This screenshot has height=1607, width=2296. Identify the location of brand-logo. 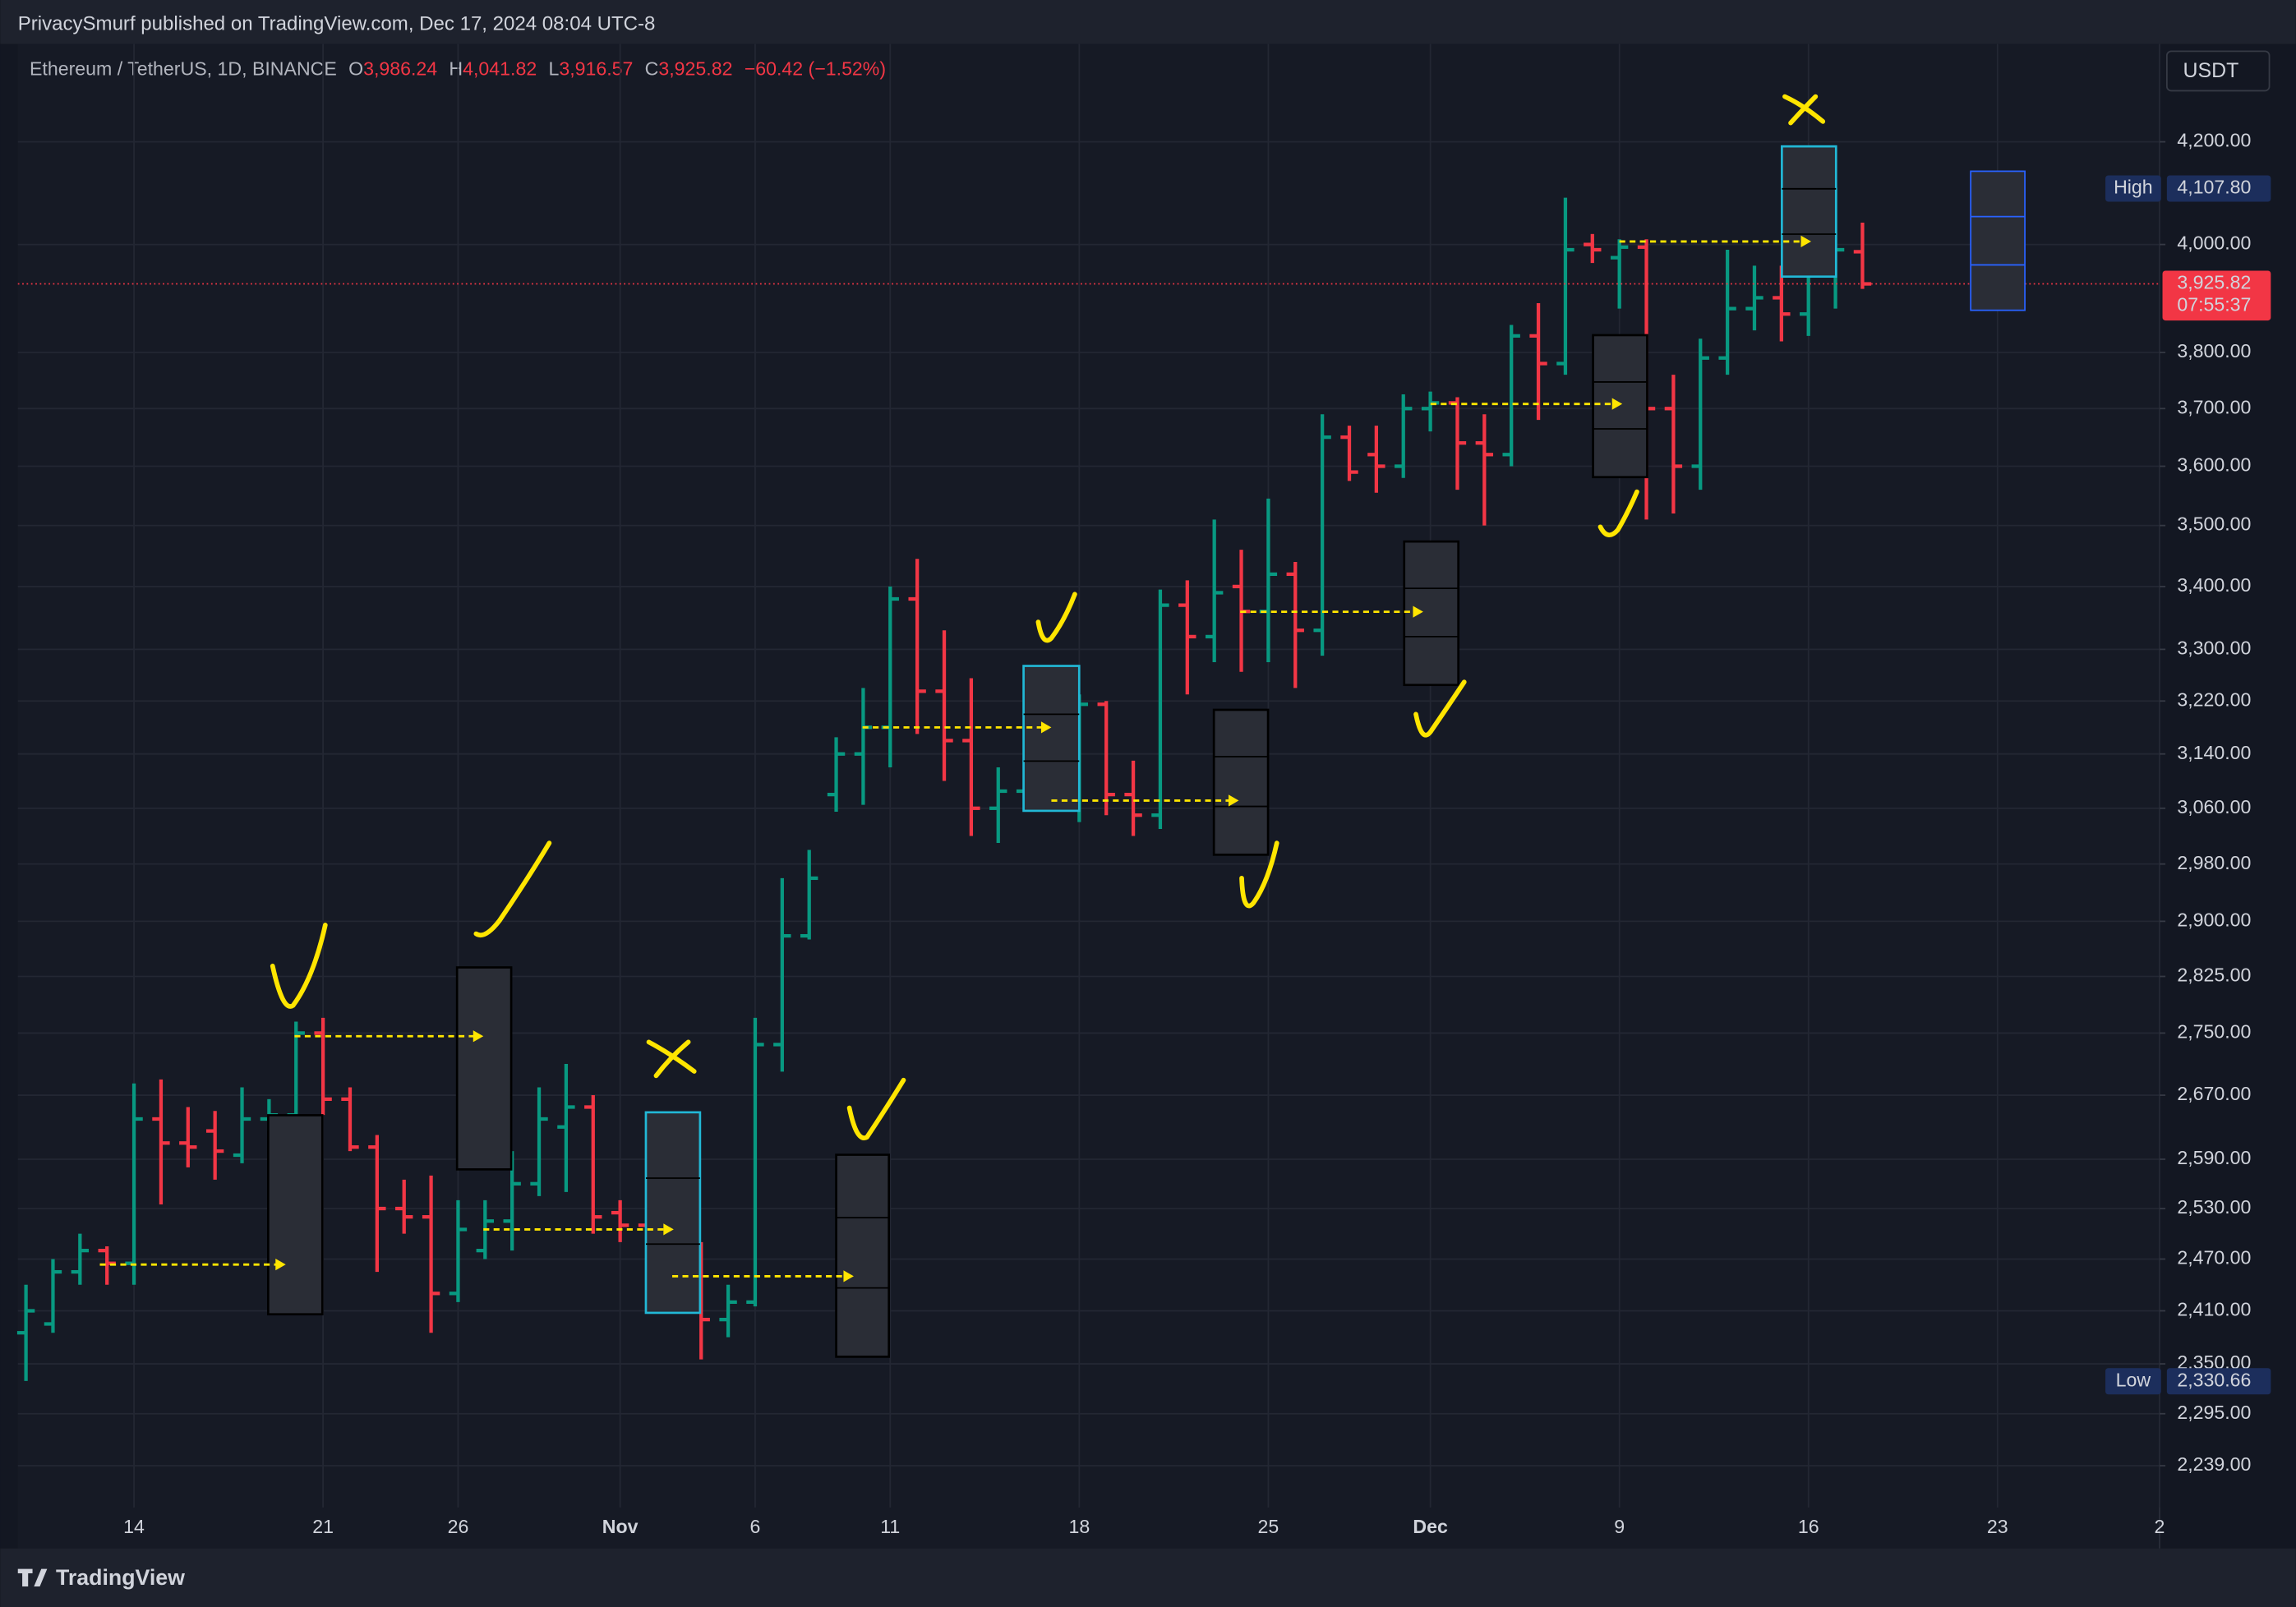
(32, 1577).